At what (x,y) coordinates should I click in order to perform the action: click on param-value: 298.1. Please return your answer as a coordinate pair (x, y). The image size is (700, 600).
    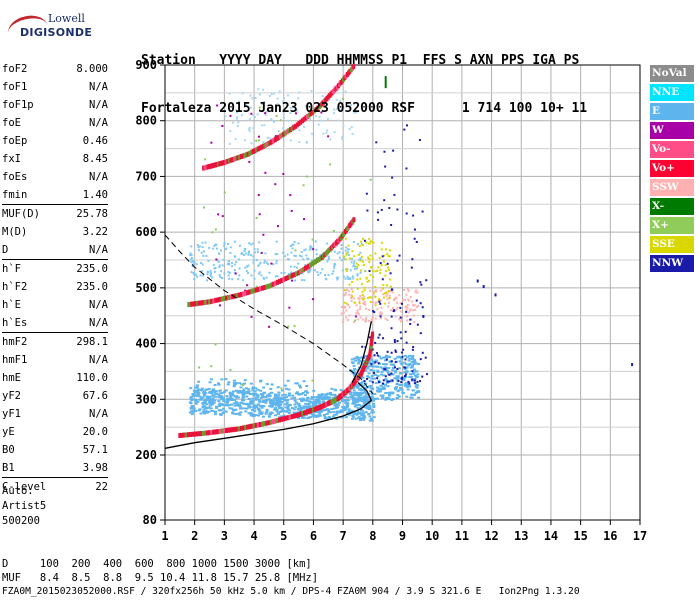
    Looking at the image, I should click on (92, 342).